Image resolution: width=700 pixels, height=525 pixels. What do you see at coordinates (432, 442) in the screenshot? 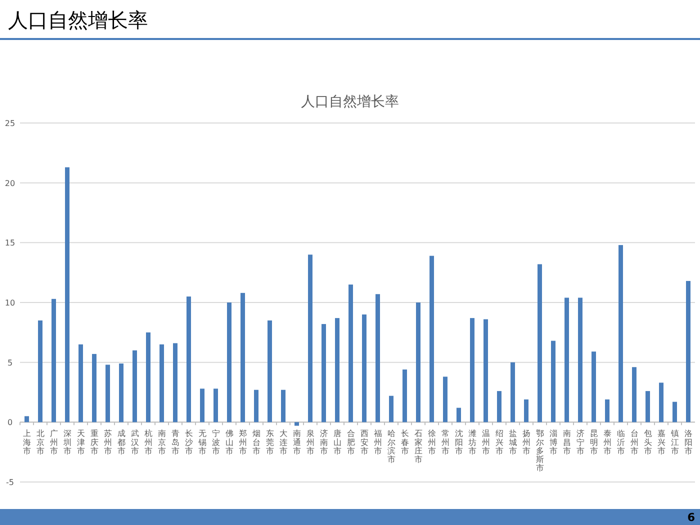
I see `x-tick-label: 徐州市` at bounding box center [432, 442].